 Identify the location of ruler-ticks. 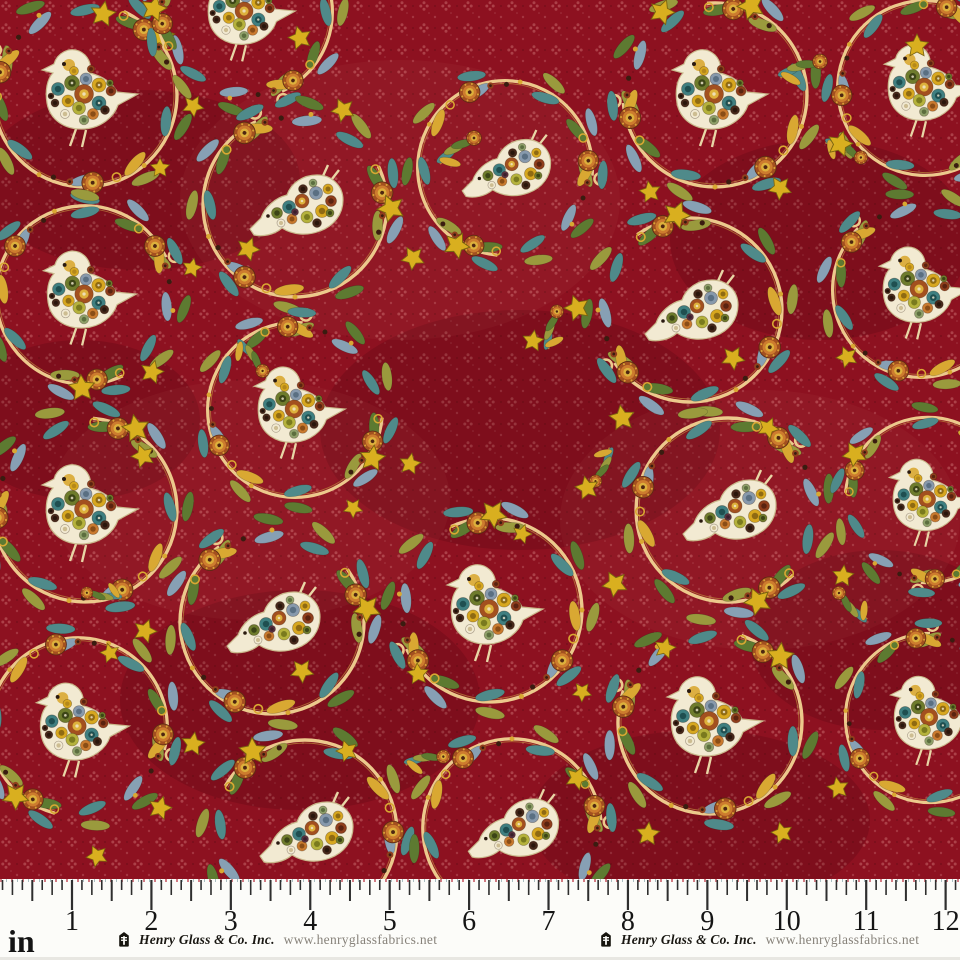
(479, 895).